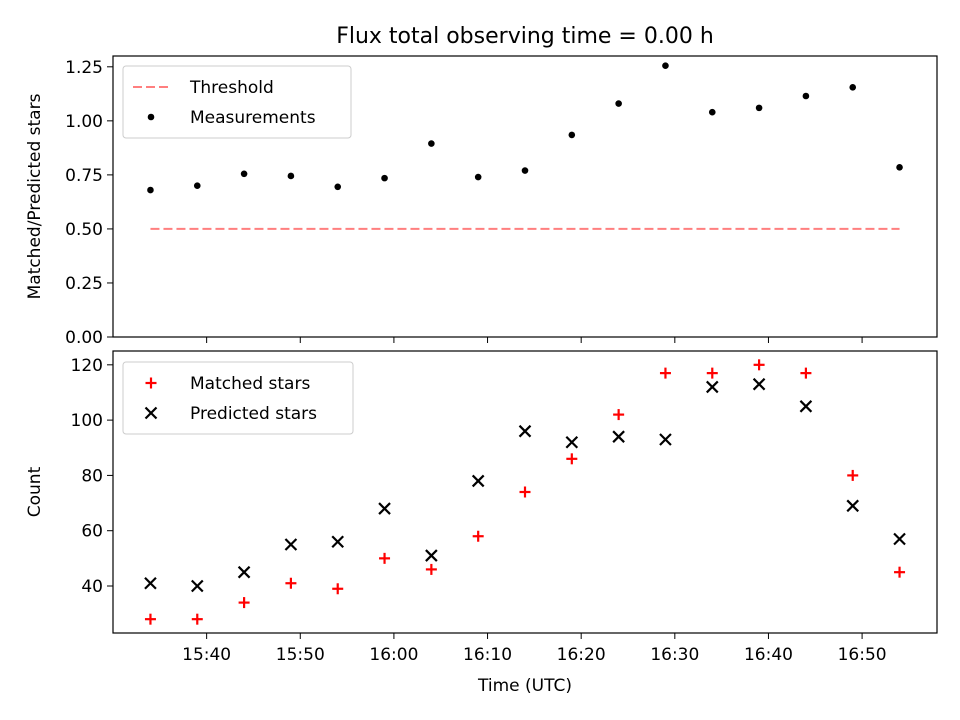 Image resolution: width=960 pixels, height=720 pixels. Describe the element at coordinates (84, 122) in the screenshot. I see `y-tick-label: 1.00` at that location.